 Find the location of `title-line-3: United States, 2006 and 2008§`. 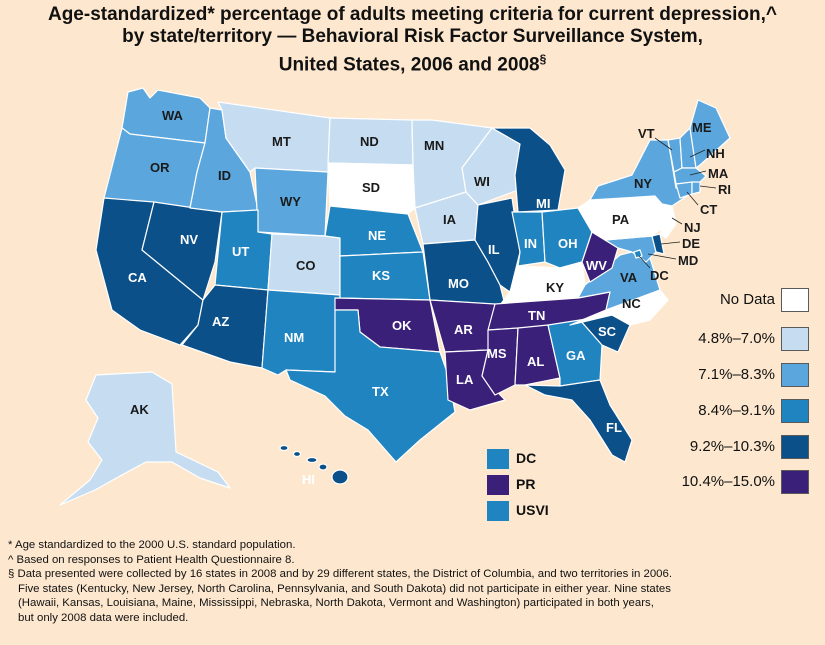

title-line-3: United States, 2006 and 2008§ is located at coordinates (412, 64).